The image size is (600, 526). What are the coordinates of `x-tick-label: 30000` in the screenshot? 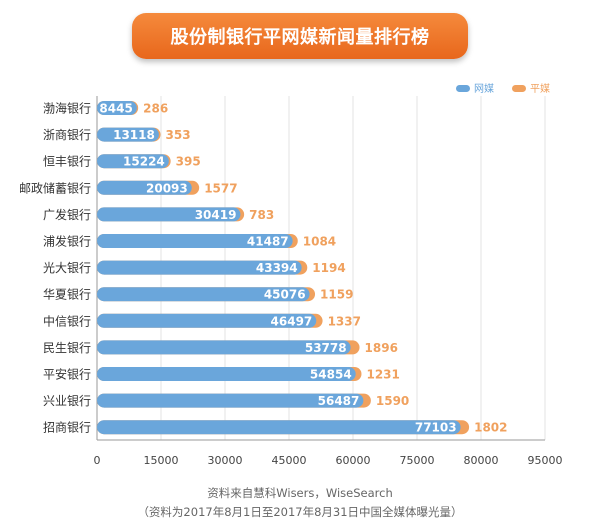 It's located at (225, 460).